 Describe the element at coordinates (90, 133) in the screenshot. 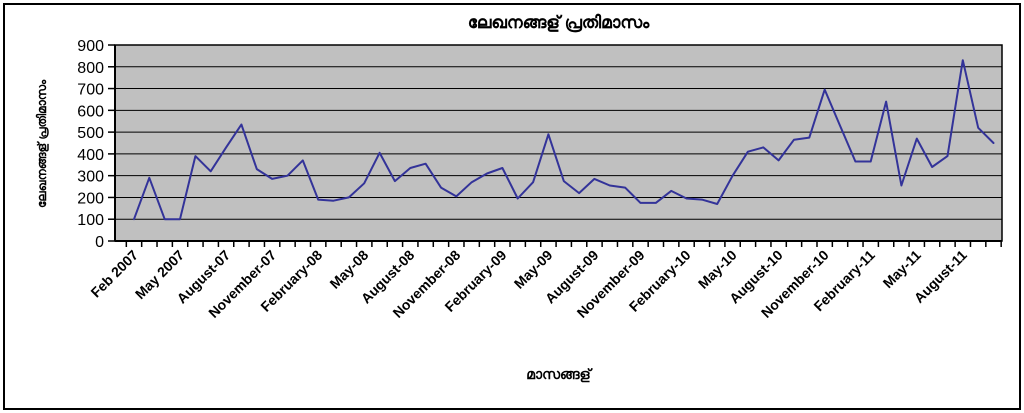

I see `y-tick-label: 500` at that location.